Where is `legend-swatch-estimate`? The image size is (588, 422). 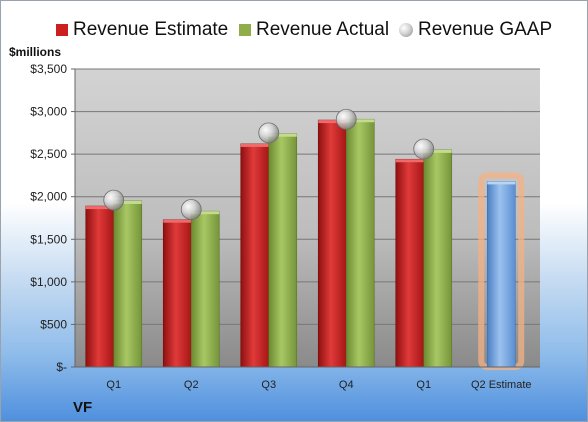
legend-swatch-estimate is located at coordinates (62, 30).